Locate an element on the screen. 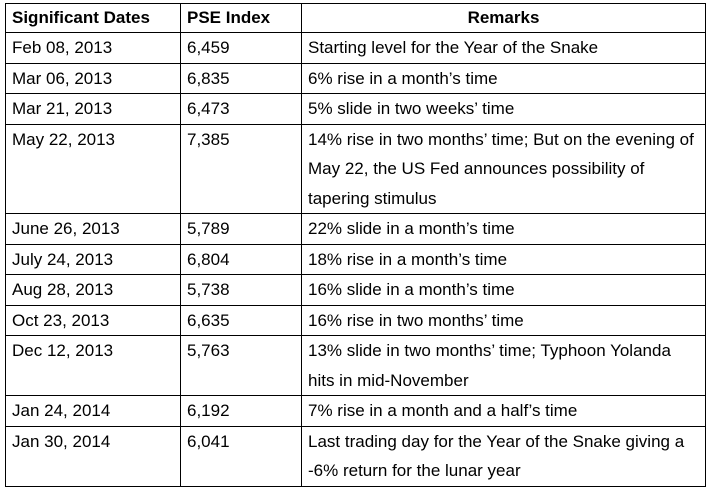  date-cell: May 22, 2013 is located at coordinates (93, 168).